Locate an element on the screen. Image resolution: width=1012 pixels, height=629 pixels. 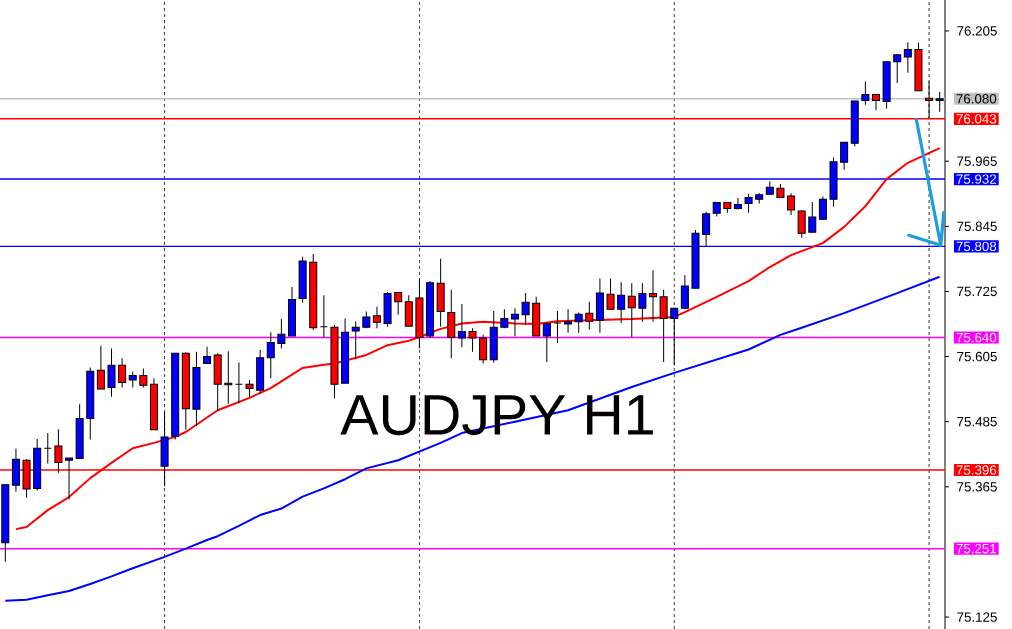
y-tick-label: 75.965 is located at coordinates (977, 161).